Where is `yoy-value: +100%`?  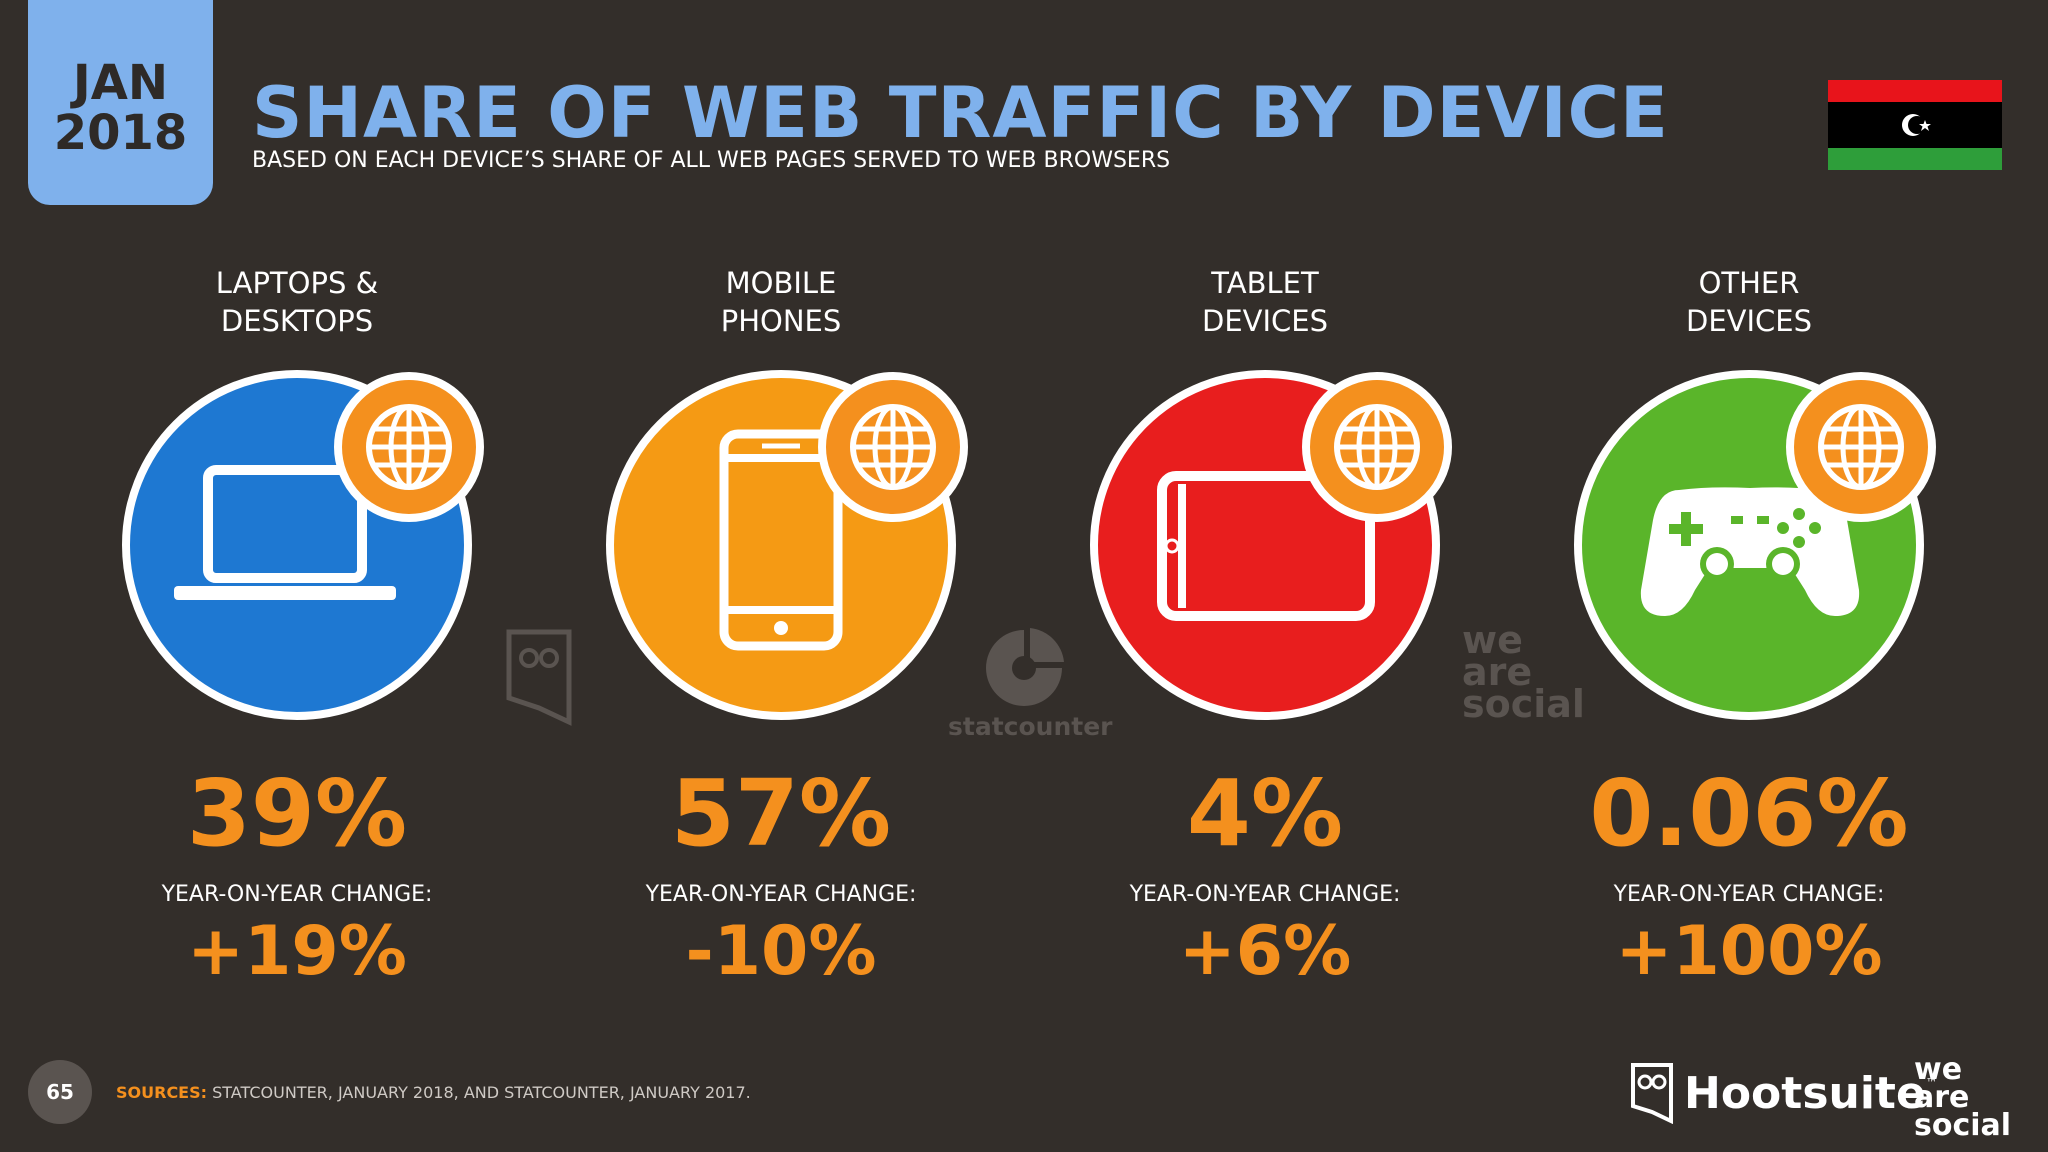 yoy-value: +100% is located at coordinates (1749, 951).